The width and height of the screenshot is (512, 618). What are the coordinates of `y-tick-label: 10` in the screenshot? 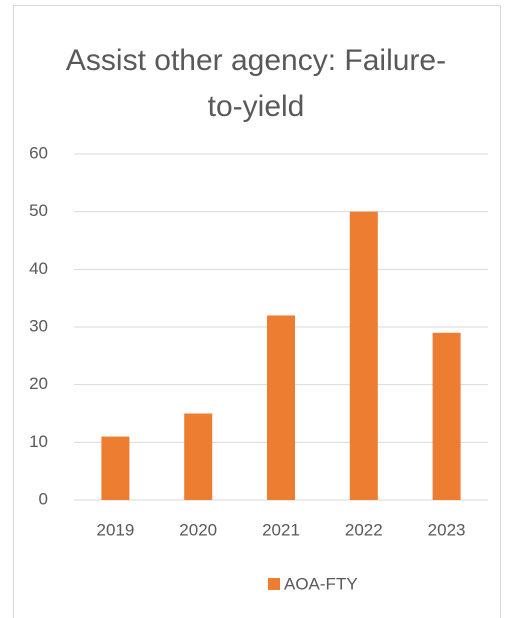 It's located at (38, 441).